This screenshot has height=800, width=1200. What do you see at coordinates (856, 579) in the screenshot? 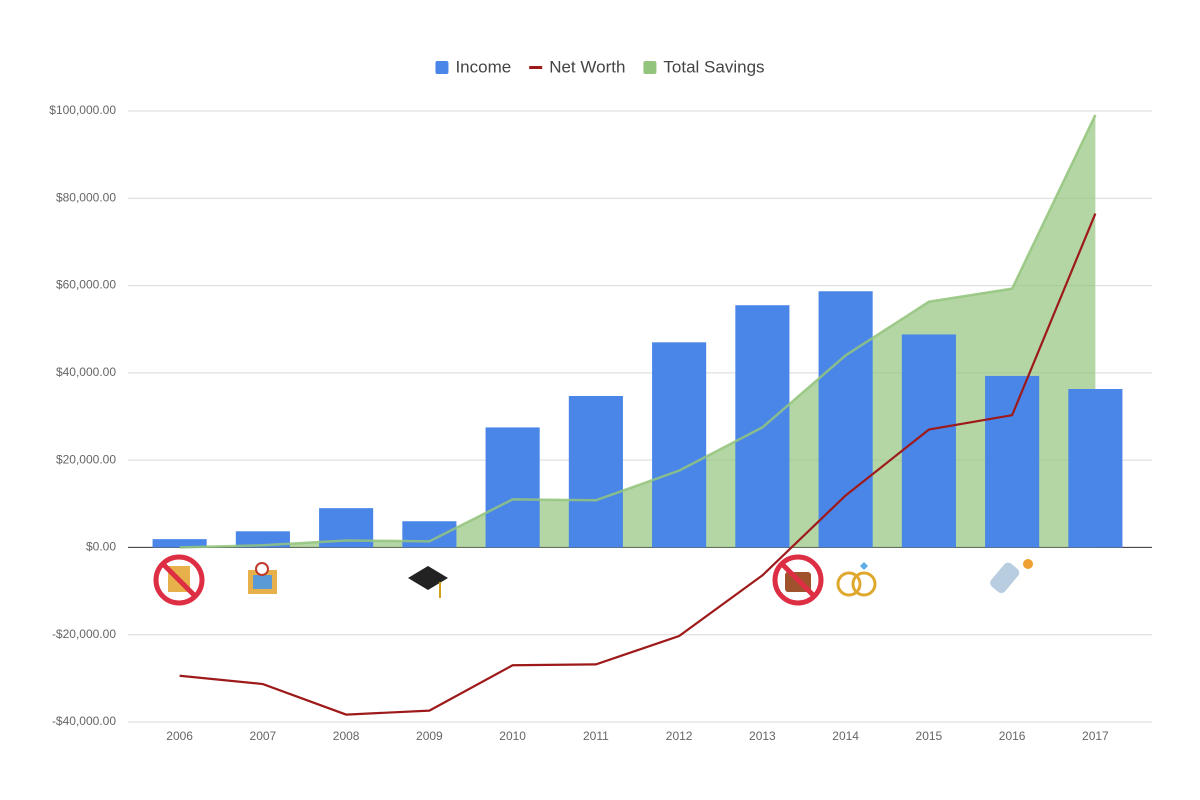
I see `icon-rings` at bounding box center [856, 579].